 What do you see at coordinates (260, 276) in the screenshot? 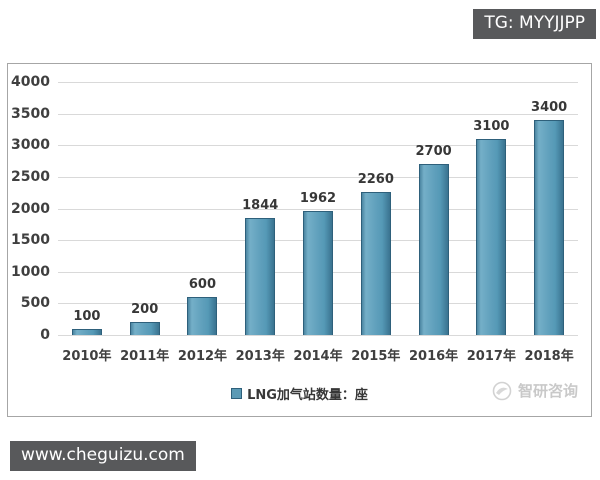
I see `bar-2013年` at bounding box center [260, 276].